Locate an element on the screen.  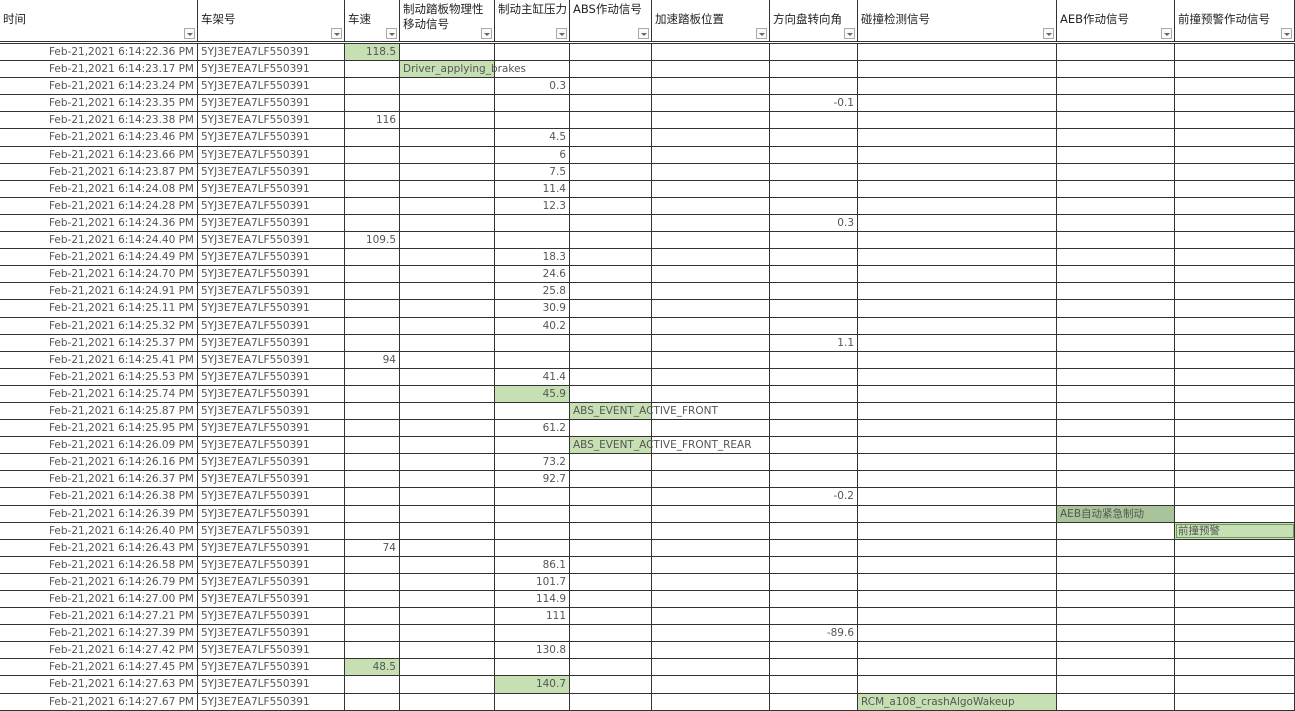
table-cell: ABS_EVENT_ACTIVE_FRONT_REAR is located at coordinates (661, 445).